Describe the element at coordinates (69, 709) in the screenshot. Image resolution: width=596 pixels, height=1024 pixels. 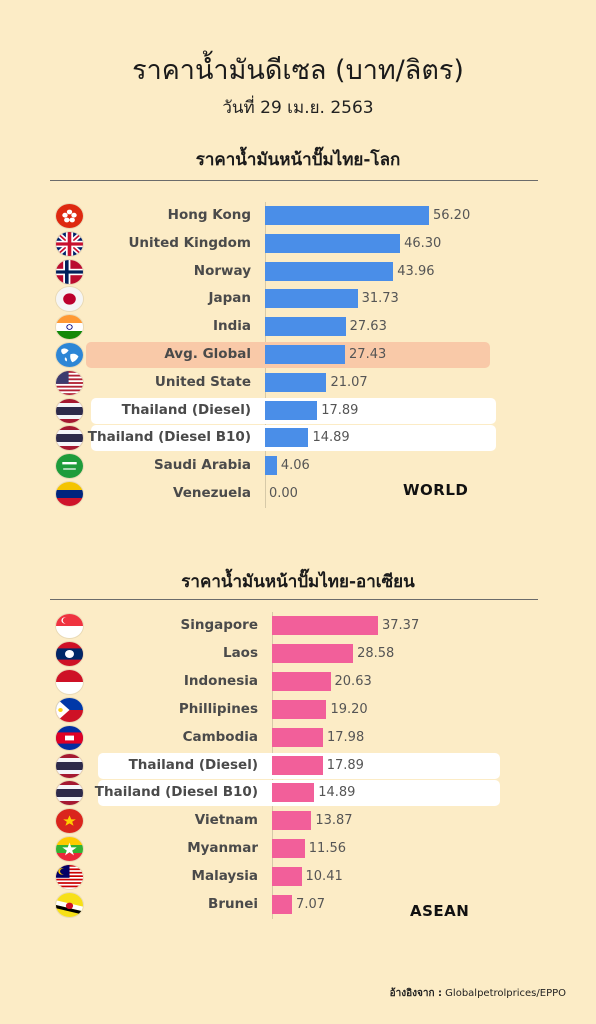
I see `philippines-flag-icon` at that location.